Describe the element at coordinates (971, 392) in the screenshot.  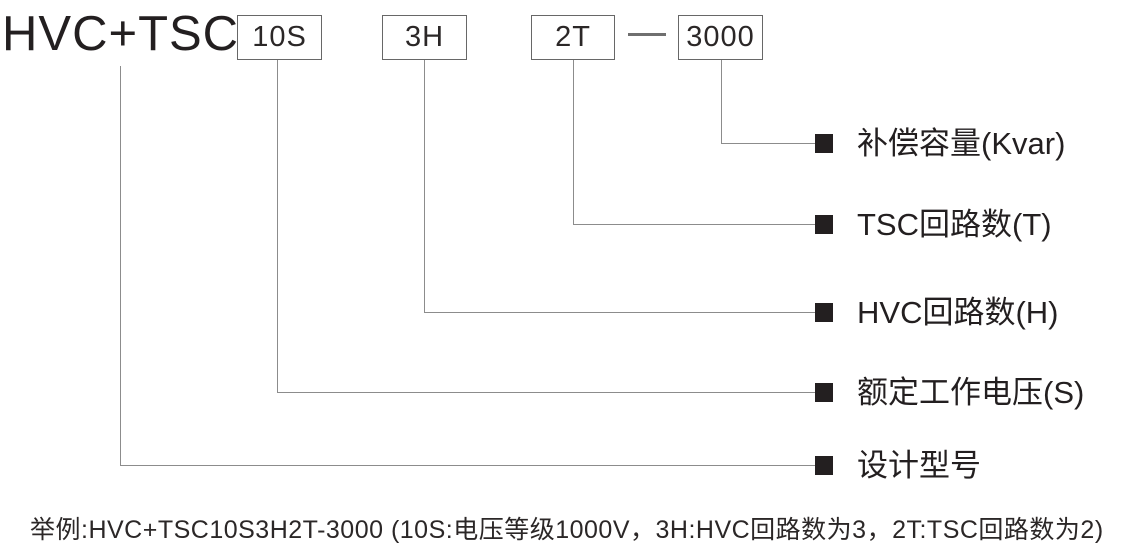
I see `legend-label-rated-voltage: 额定工作电压(S)` at that location.